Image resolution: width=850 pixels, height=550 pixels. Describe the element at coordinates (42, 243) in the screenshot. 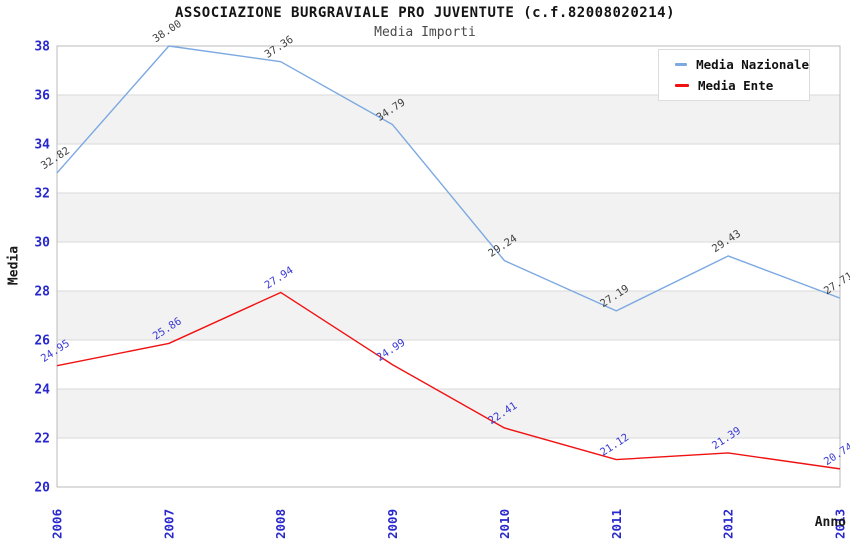

I see `y-tick-label: 30` at that location.